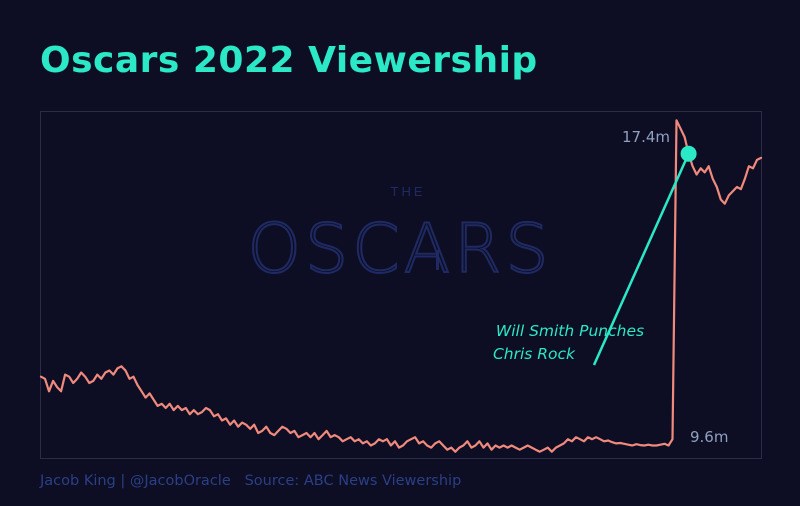  What do you see at coordinates (135, 481) in the screenshot?
I see `footer-author: Jacob King | @JacobOracle` at bounding box center [135, 481].